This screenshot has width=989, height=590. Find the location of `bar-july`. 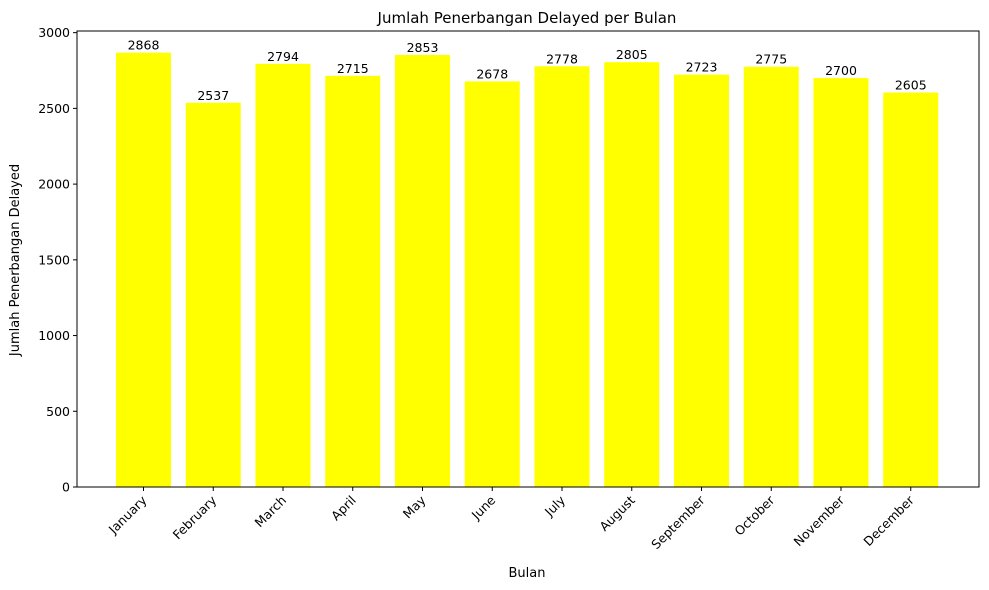

bar-july is located at coordinates (562, 276).